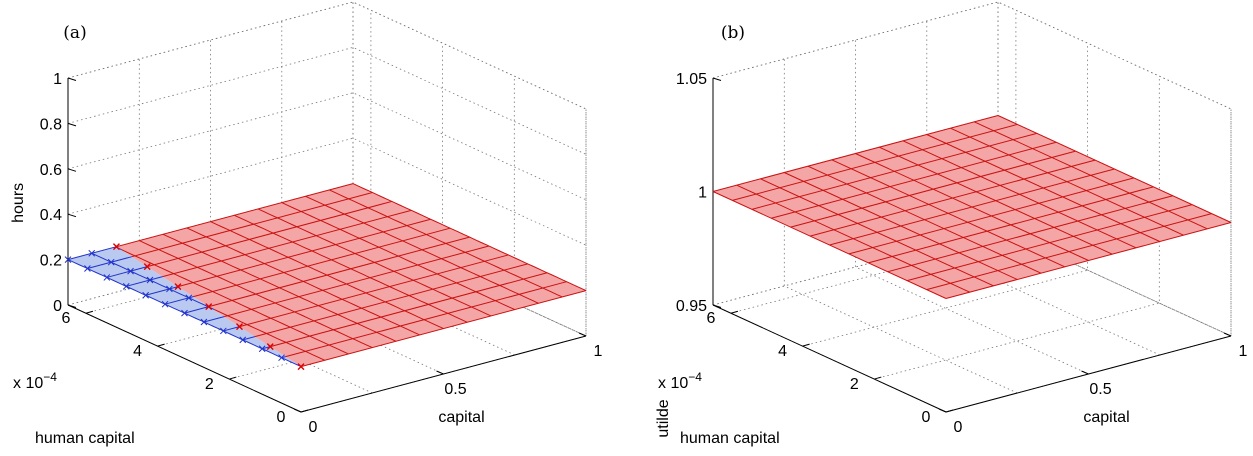 Image resolution: width=1253 pixels, height=456 pixels. Describe the element at coordinates (51, 261) in the screenshot. I see `z-tick-label: 0.2` at that location.